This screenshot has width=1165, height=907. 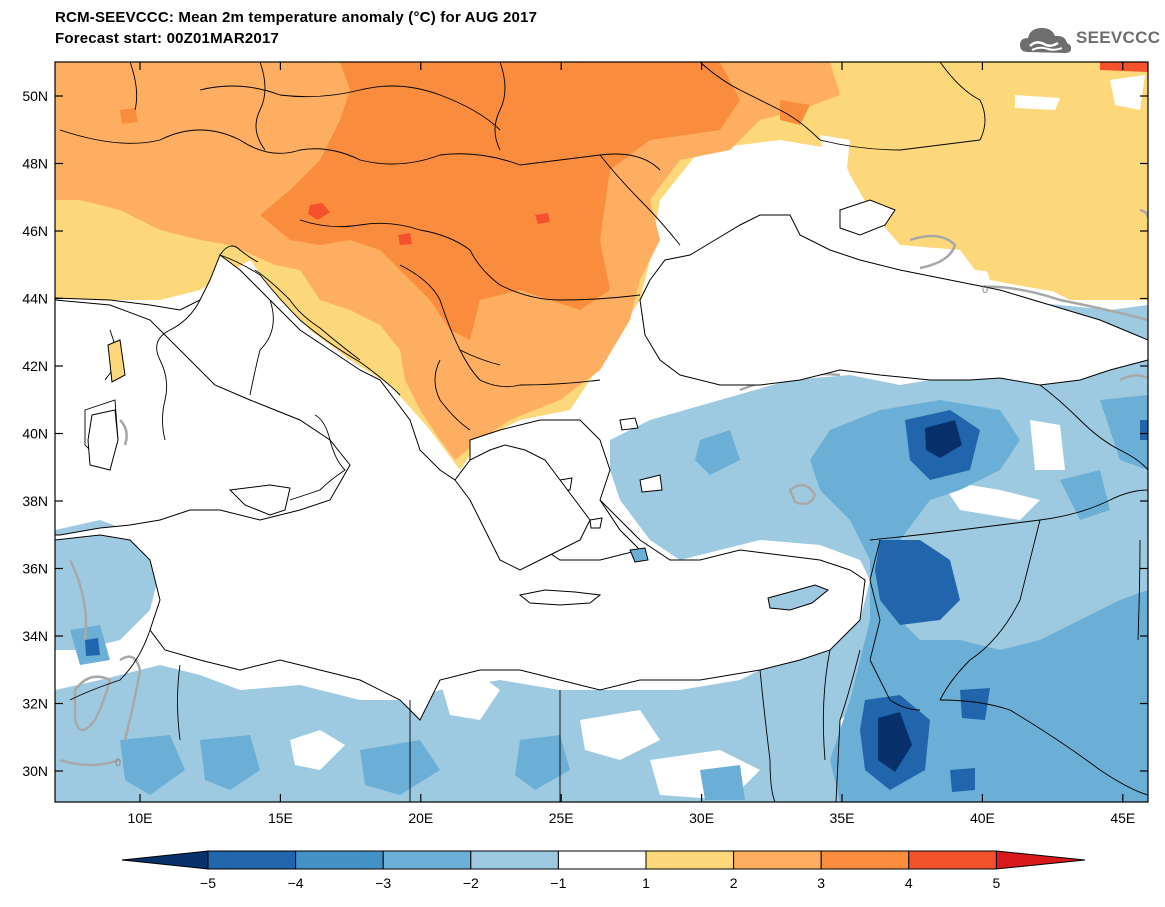 What do you see at coordinates (167, 38) in the screenshot?
I see `forecast-start-label: Forecast start: 00Z01MAR2017` at bounding box center [167, 38].